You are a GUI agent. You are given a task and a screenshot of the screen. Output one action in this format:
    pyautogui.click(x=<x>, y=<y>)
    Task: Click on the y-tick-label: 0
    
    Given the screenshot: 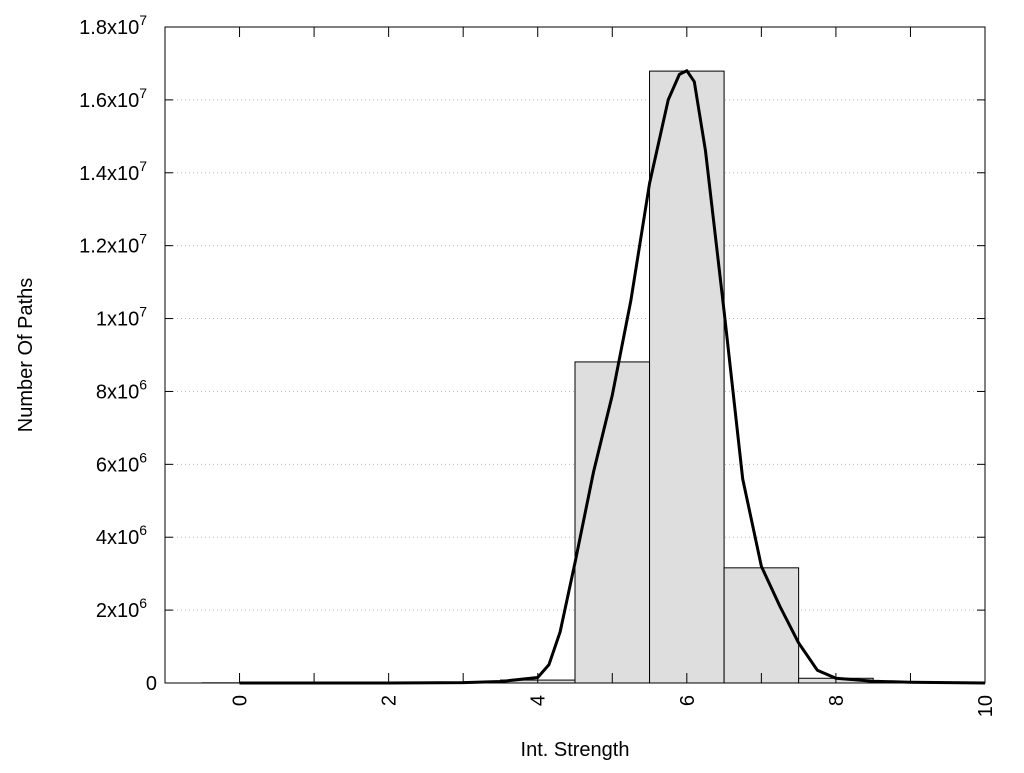 What is the action you would take?
    pyautogui.click(x=151, y=684)
    